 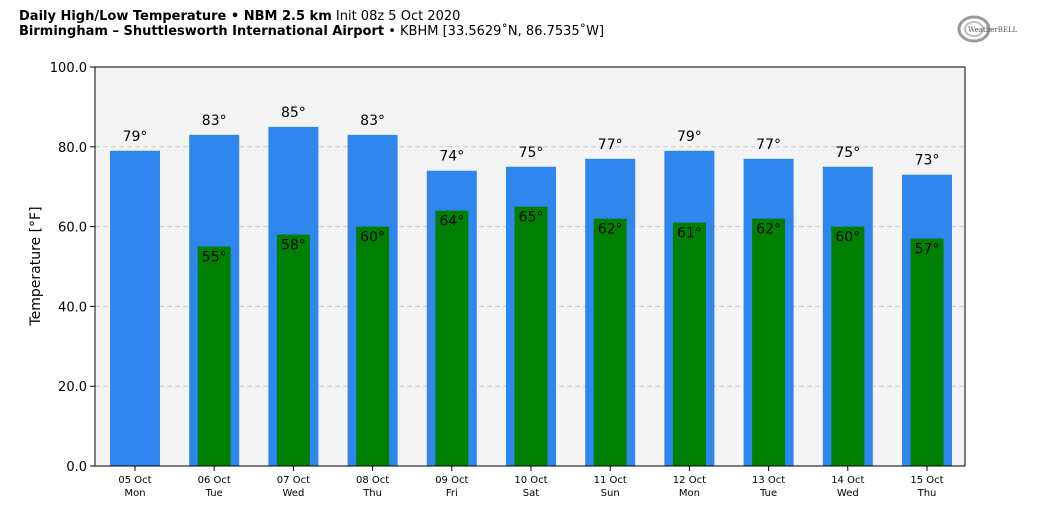 I want to click on y-tick-label: 100.0, so click(x=68, y=68).